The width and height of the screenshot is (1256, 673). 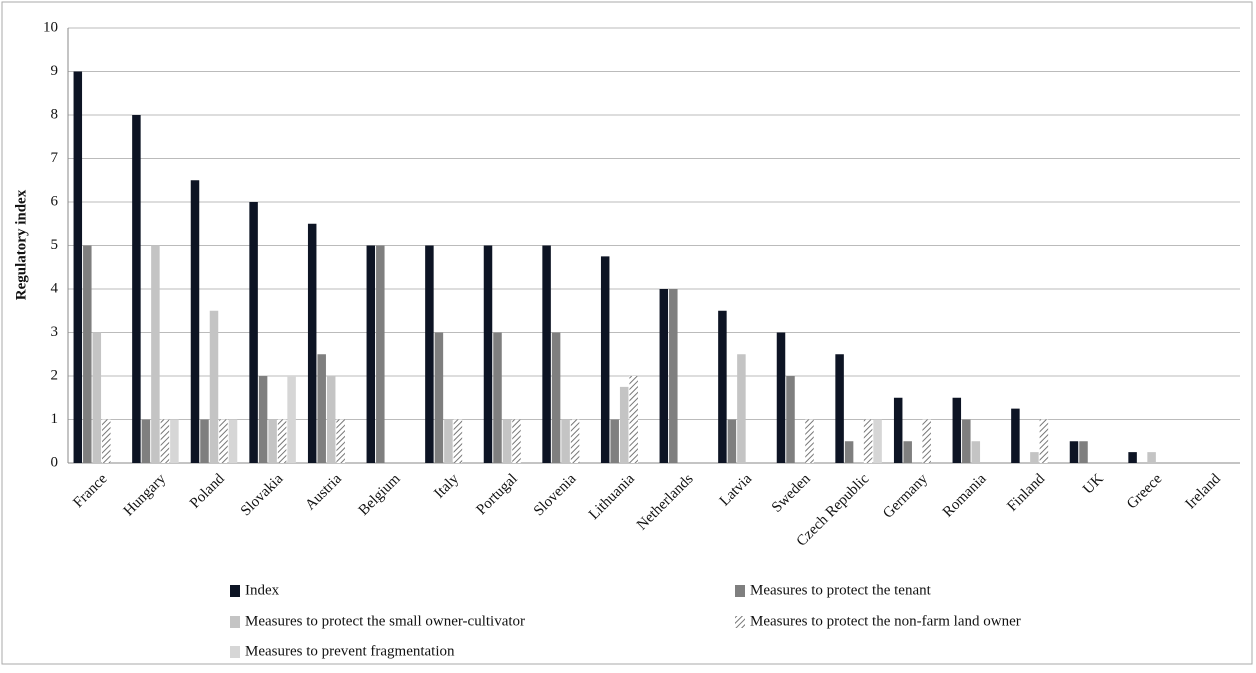 What do you see at coordinates (55, 332) in the screenshot?
I see `y-tick-label: 3` at bounding box center [55, 332].